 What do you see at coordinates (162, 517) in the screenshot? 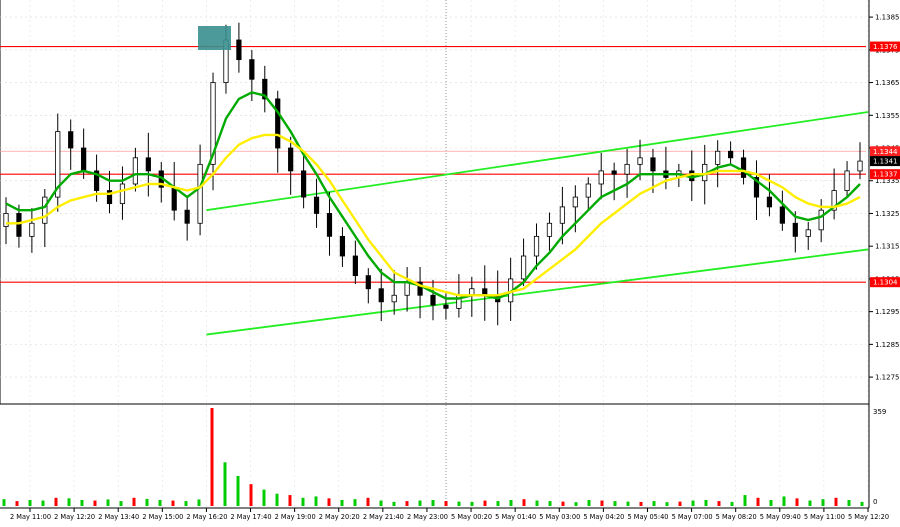
I see `time-label-3: 2 May 15:00` at bounding box center [162, 517].